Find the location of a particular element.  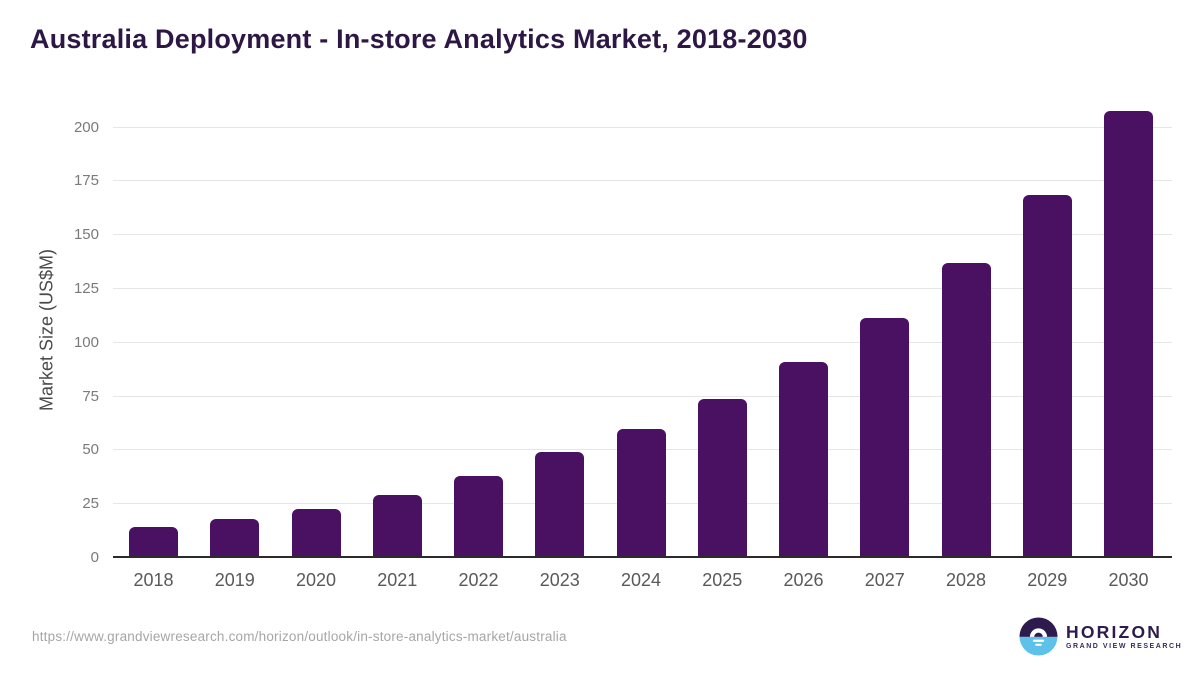

x-tick-label-2029: 2029 is located at coordinates (1047, 580).